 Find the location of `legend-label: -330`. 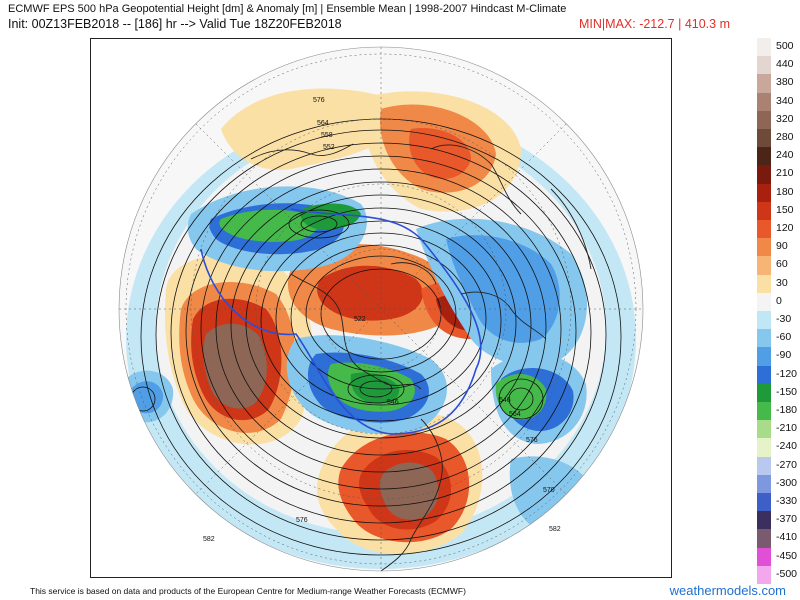

legend-label: -330 is located at coordinates (787, 501).